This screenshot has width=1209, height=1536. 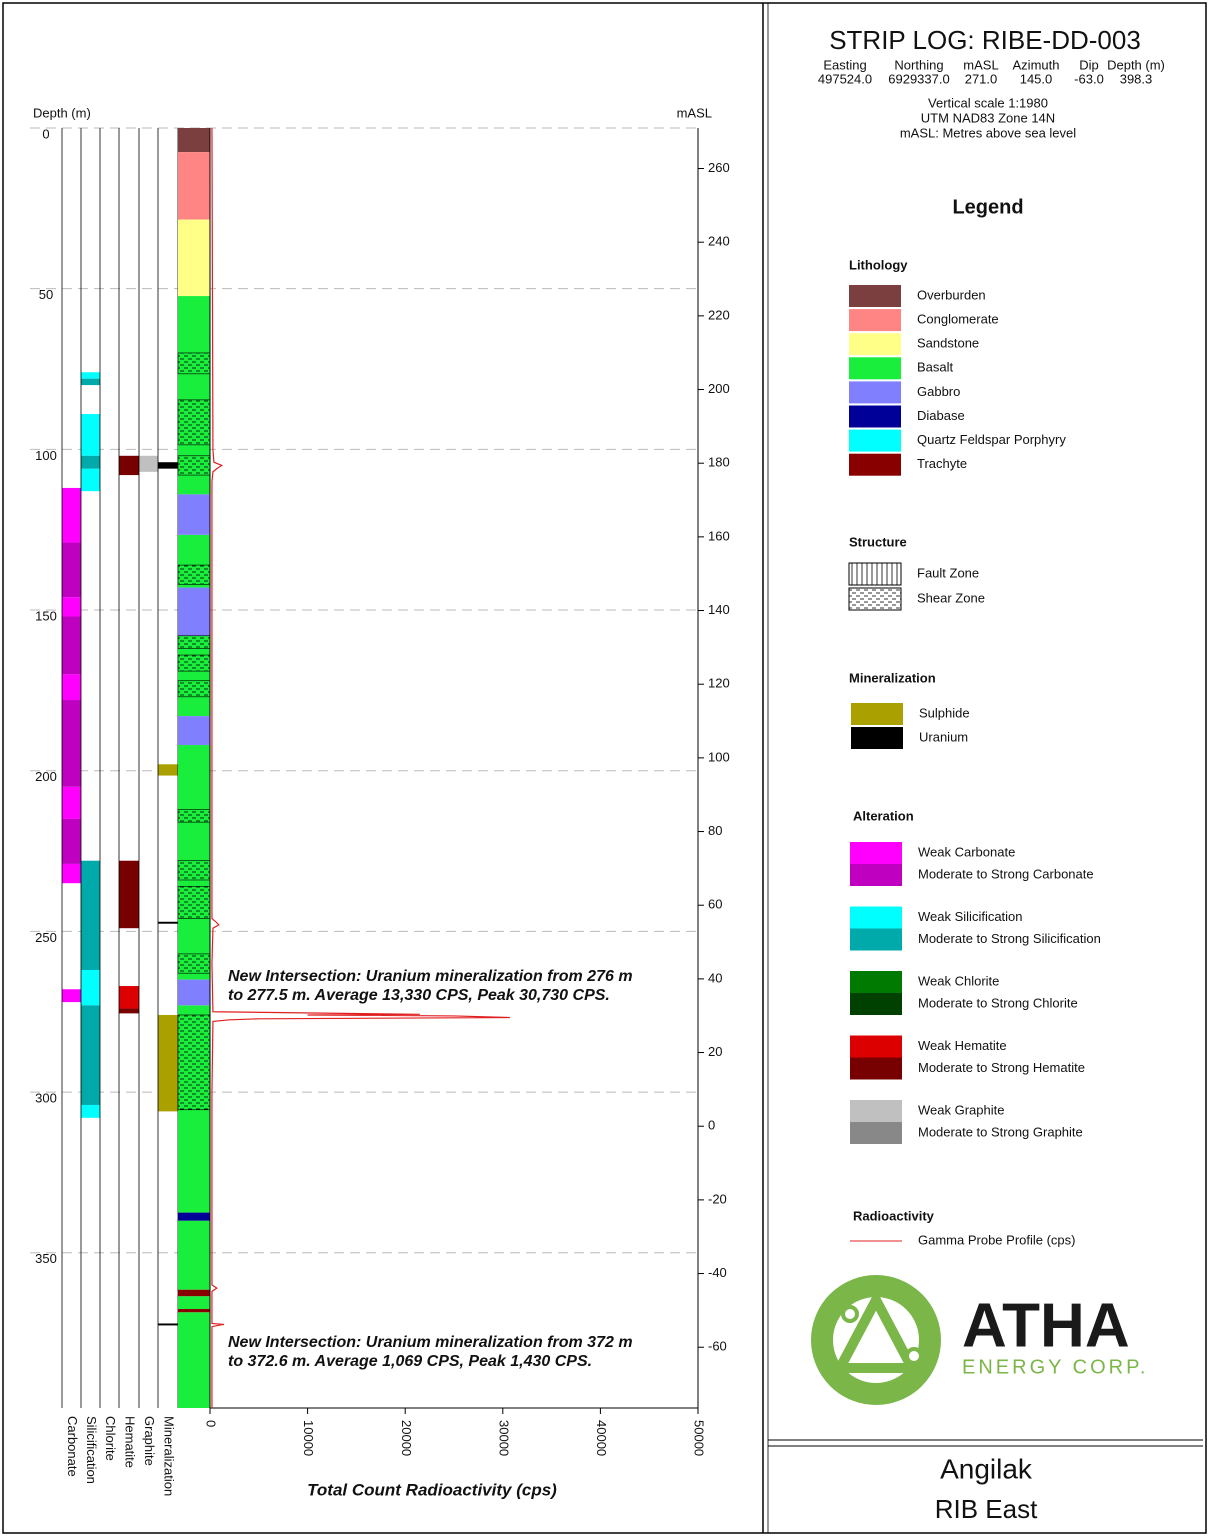 I want to click on column-label: Graphite, so click(x=149, y=1441).